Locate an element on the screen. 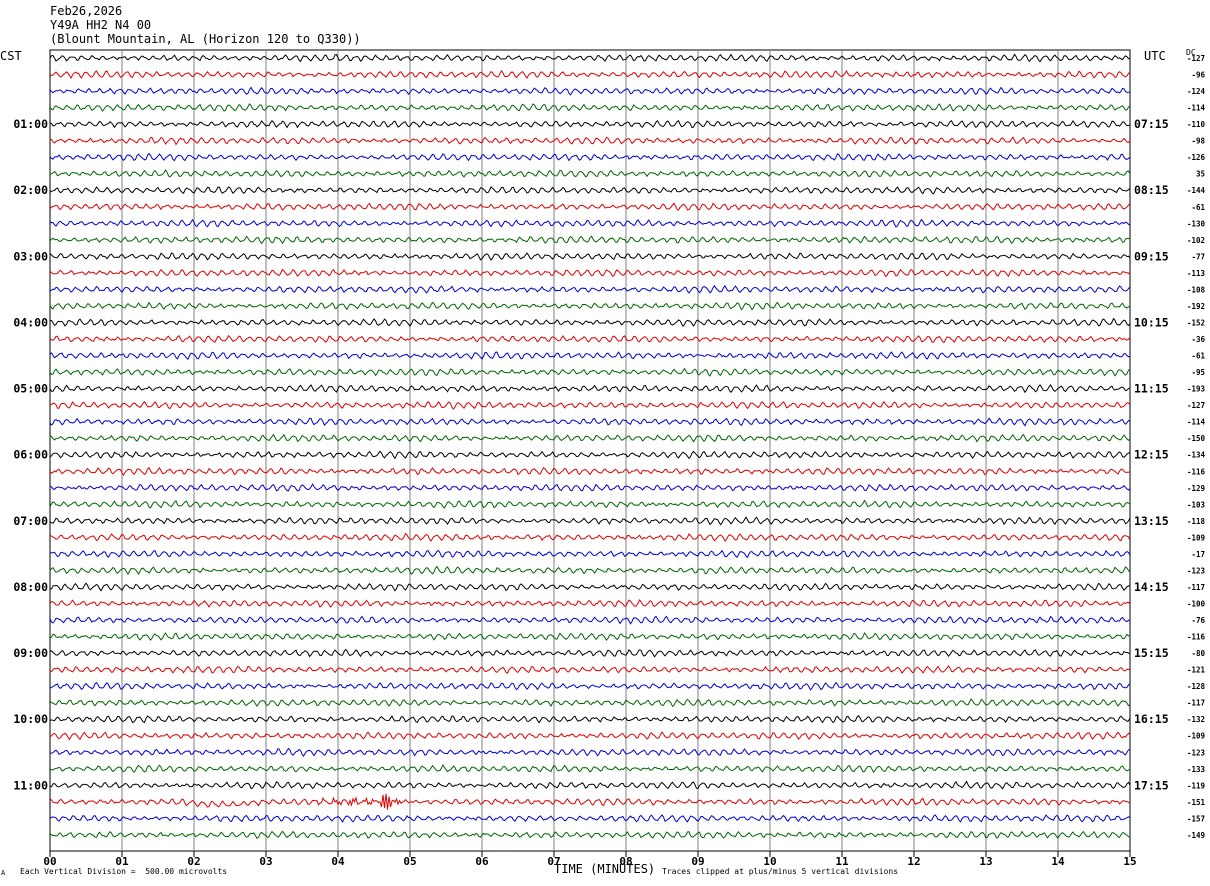 This screenshot has height=886, width=1210. x-tick-label: 07 is located at coordinates (553, 861).